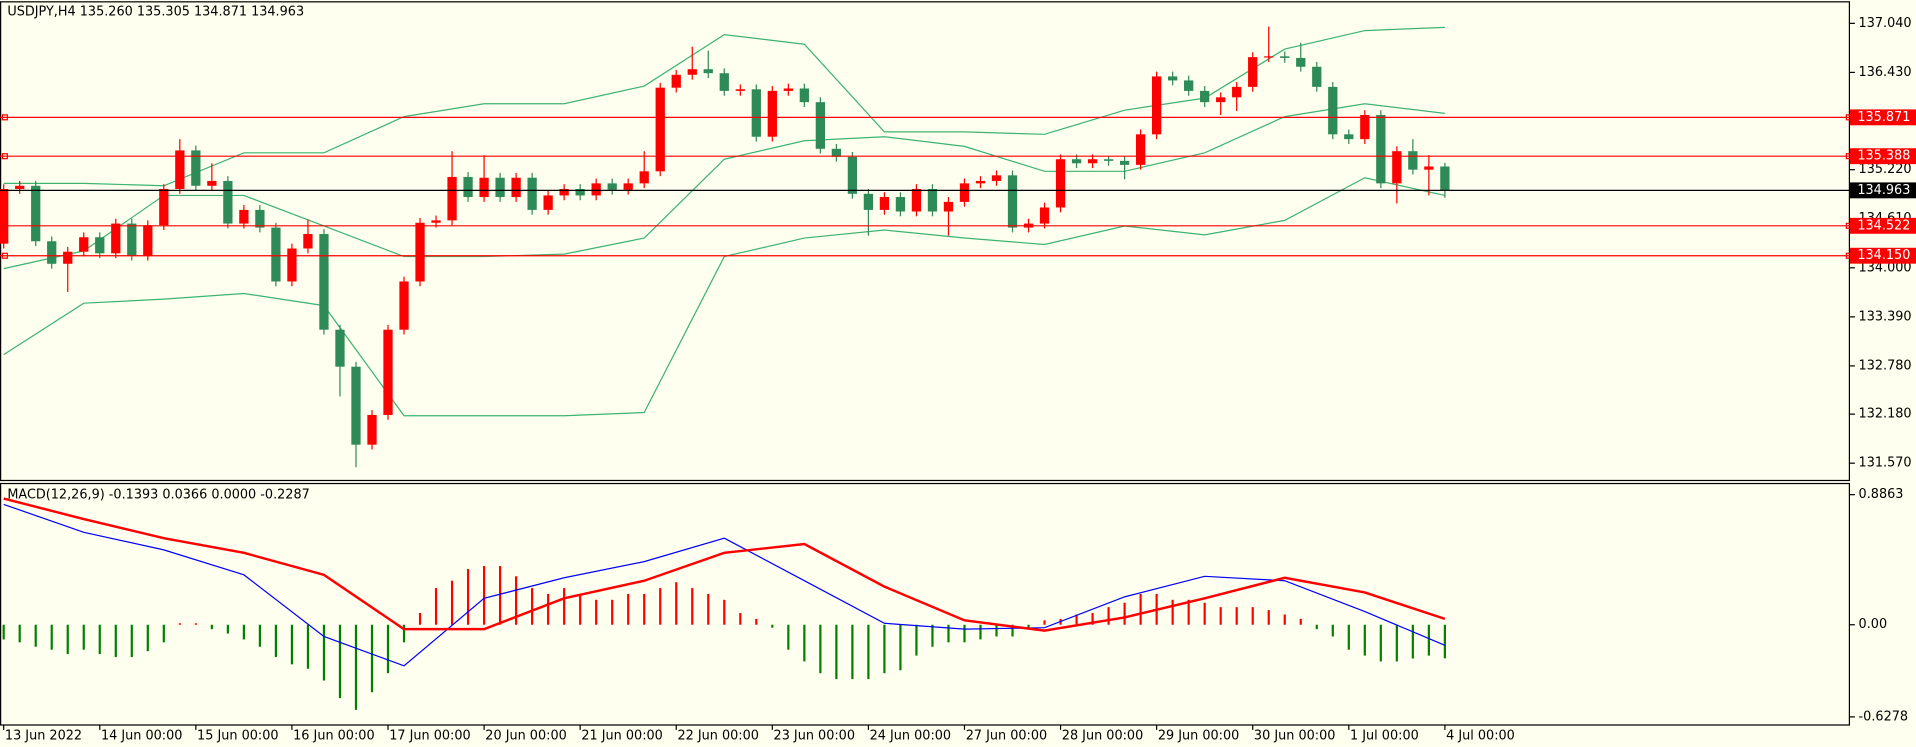 The height and width of the screenshot is (747, 1916). I want to click on price-label: 134.963, so click(1883, 190).